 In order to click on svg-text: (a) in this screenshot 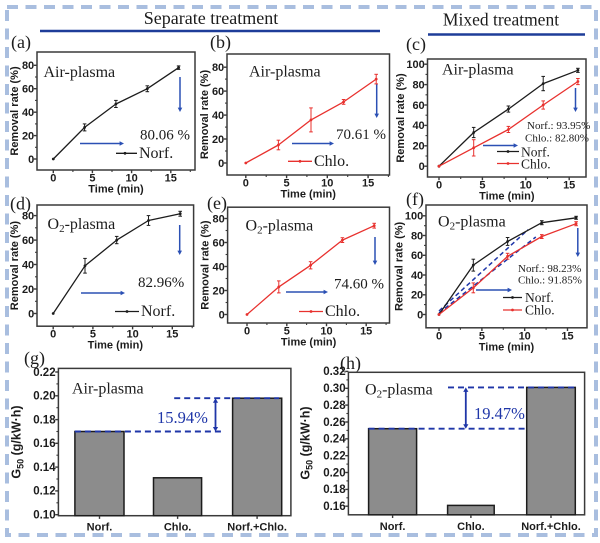, I will do `click(21, 42)`.